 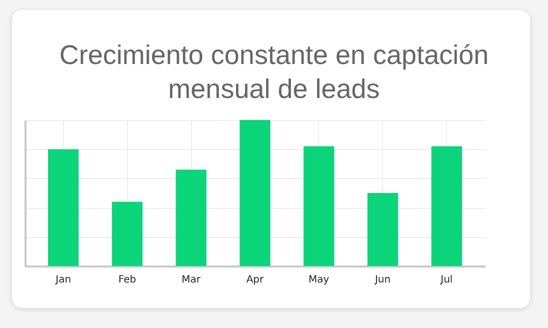 I want to click on x-tick-label: Jul, so click(x=446, y=280).